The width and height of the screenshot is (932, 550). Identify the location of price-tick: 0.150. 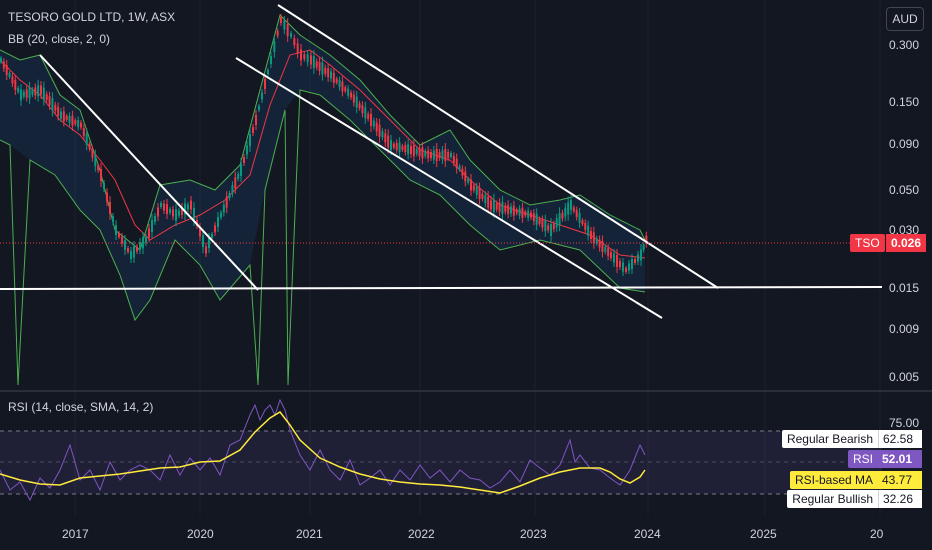
(904, 102).